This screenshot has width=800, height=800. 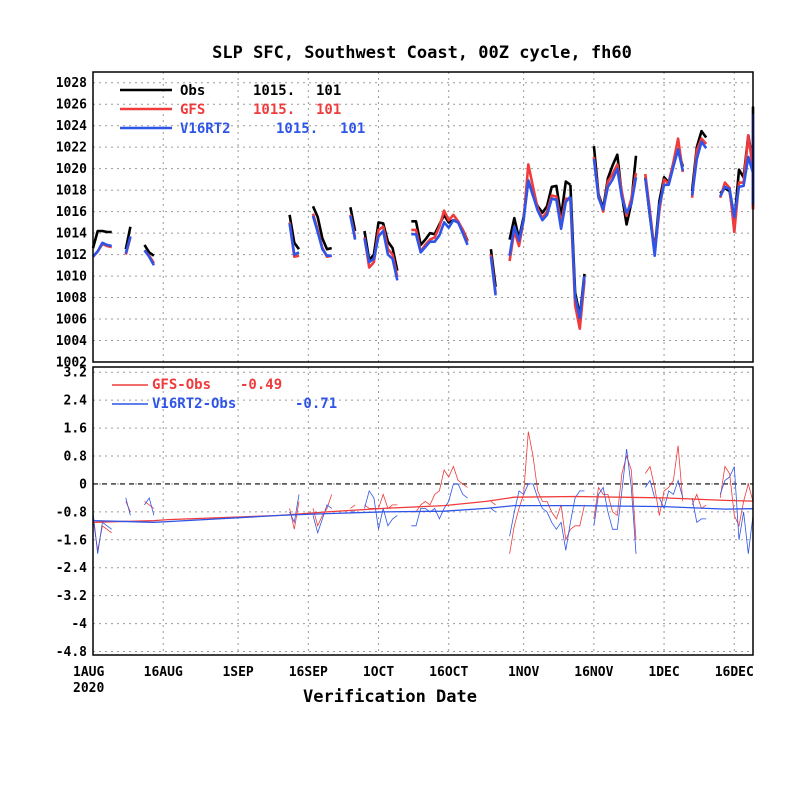 I want to click on x-tick-label: 1DEC, so click(x=663, y=672).